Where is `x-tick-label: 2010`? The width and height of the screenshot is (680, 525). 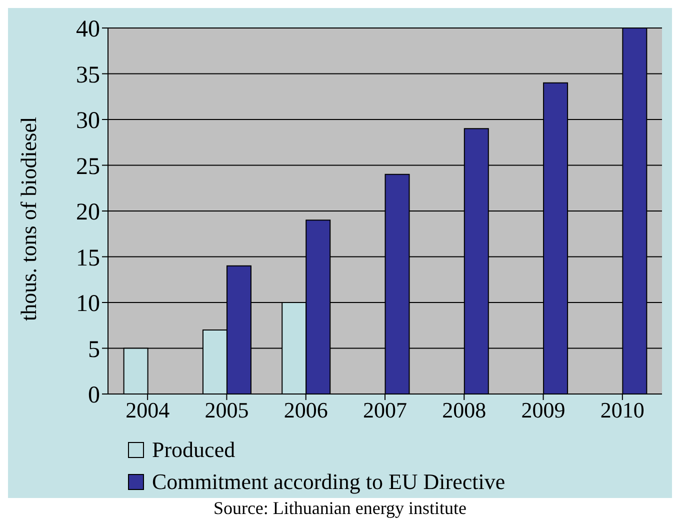 x-tick-label: 2010 is located at coordinates (622, 410).